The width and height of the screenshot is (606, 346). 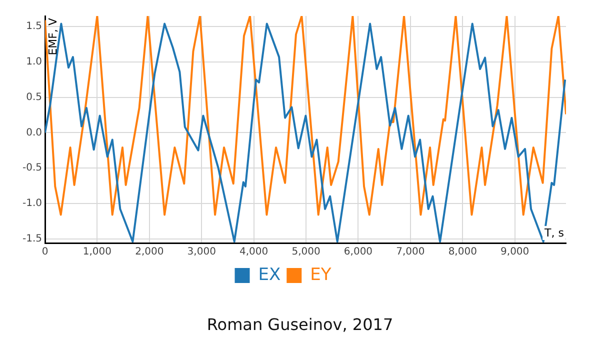 What do you see at coordinates (32, 168) in the screenshot?
I see `y-tick-label: -0.5` at bounding box center [32, 168].